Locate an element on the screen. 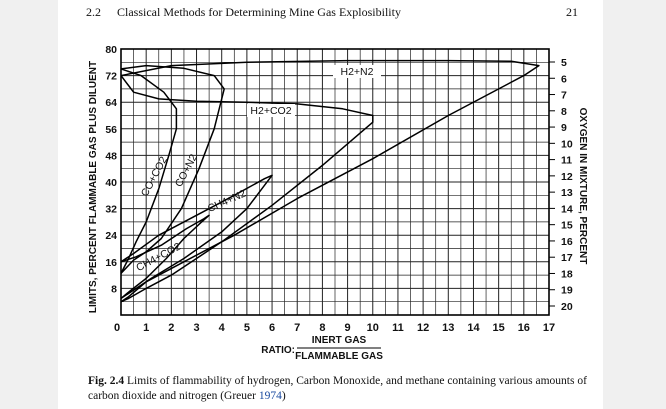 Image resolution: width=666 pixels, height=409 pixels. y2-tick-label: 17 is located at coordinates (567, 258).